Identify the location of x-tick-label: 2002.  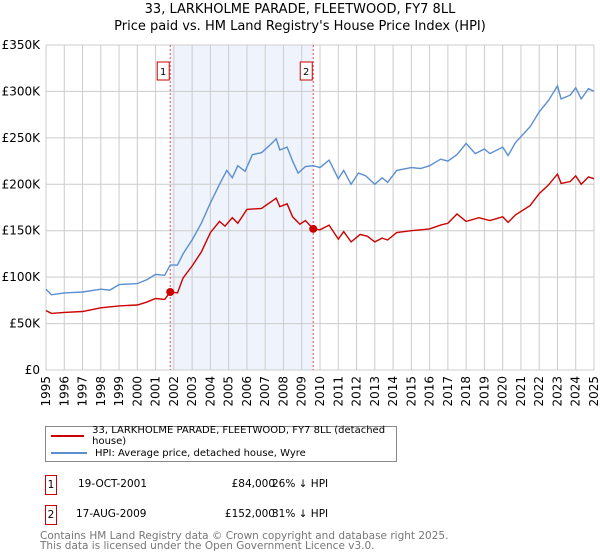
(174, 391).